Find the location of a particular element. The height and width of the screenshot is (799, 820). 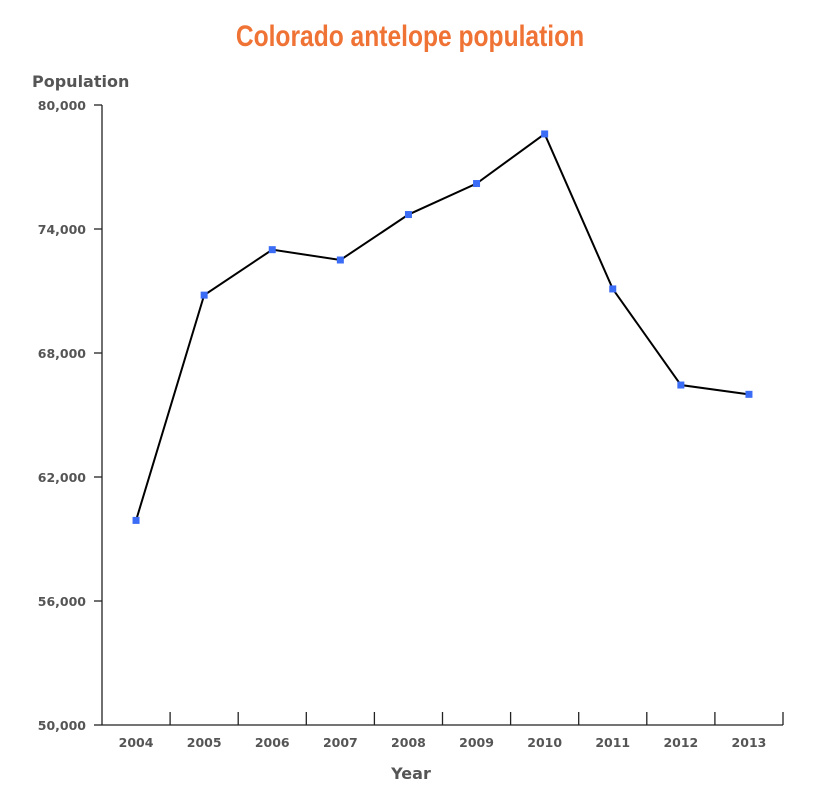

chart-title: Colorado antelope population is located at coordinates (410, 36).